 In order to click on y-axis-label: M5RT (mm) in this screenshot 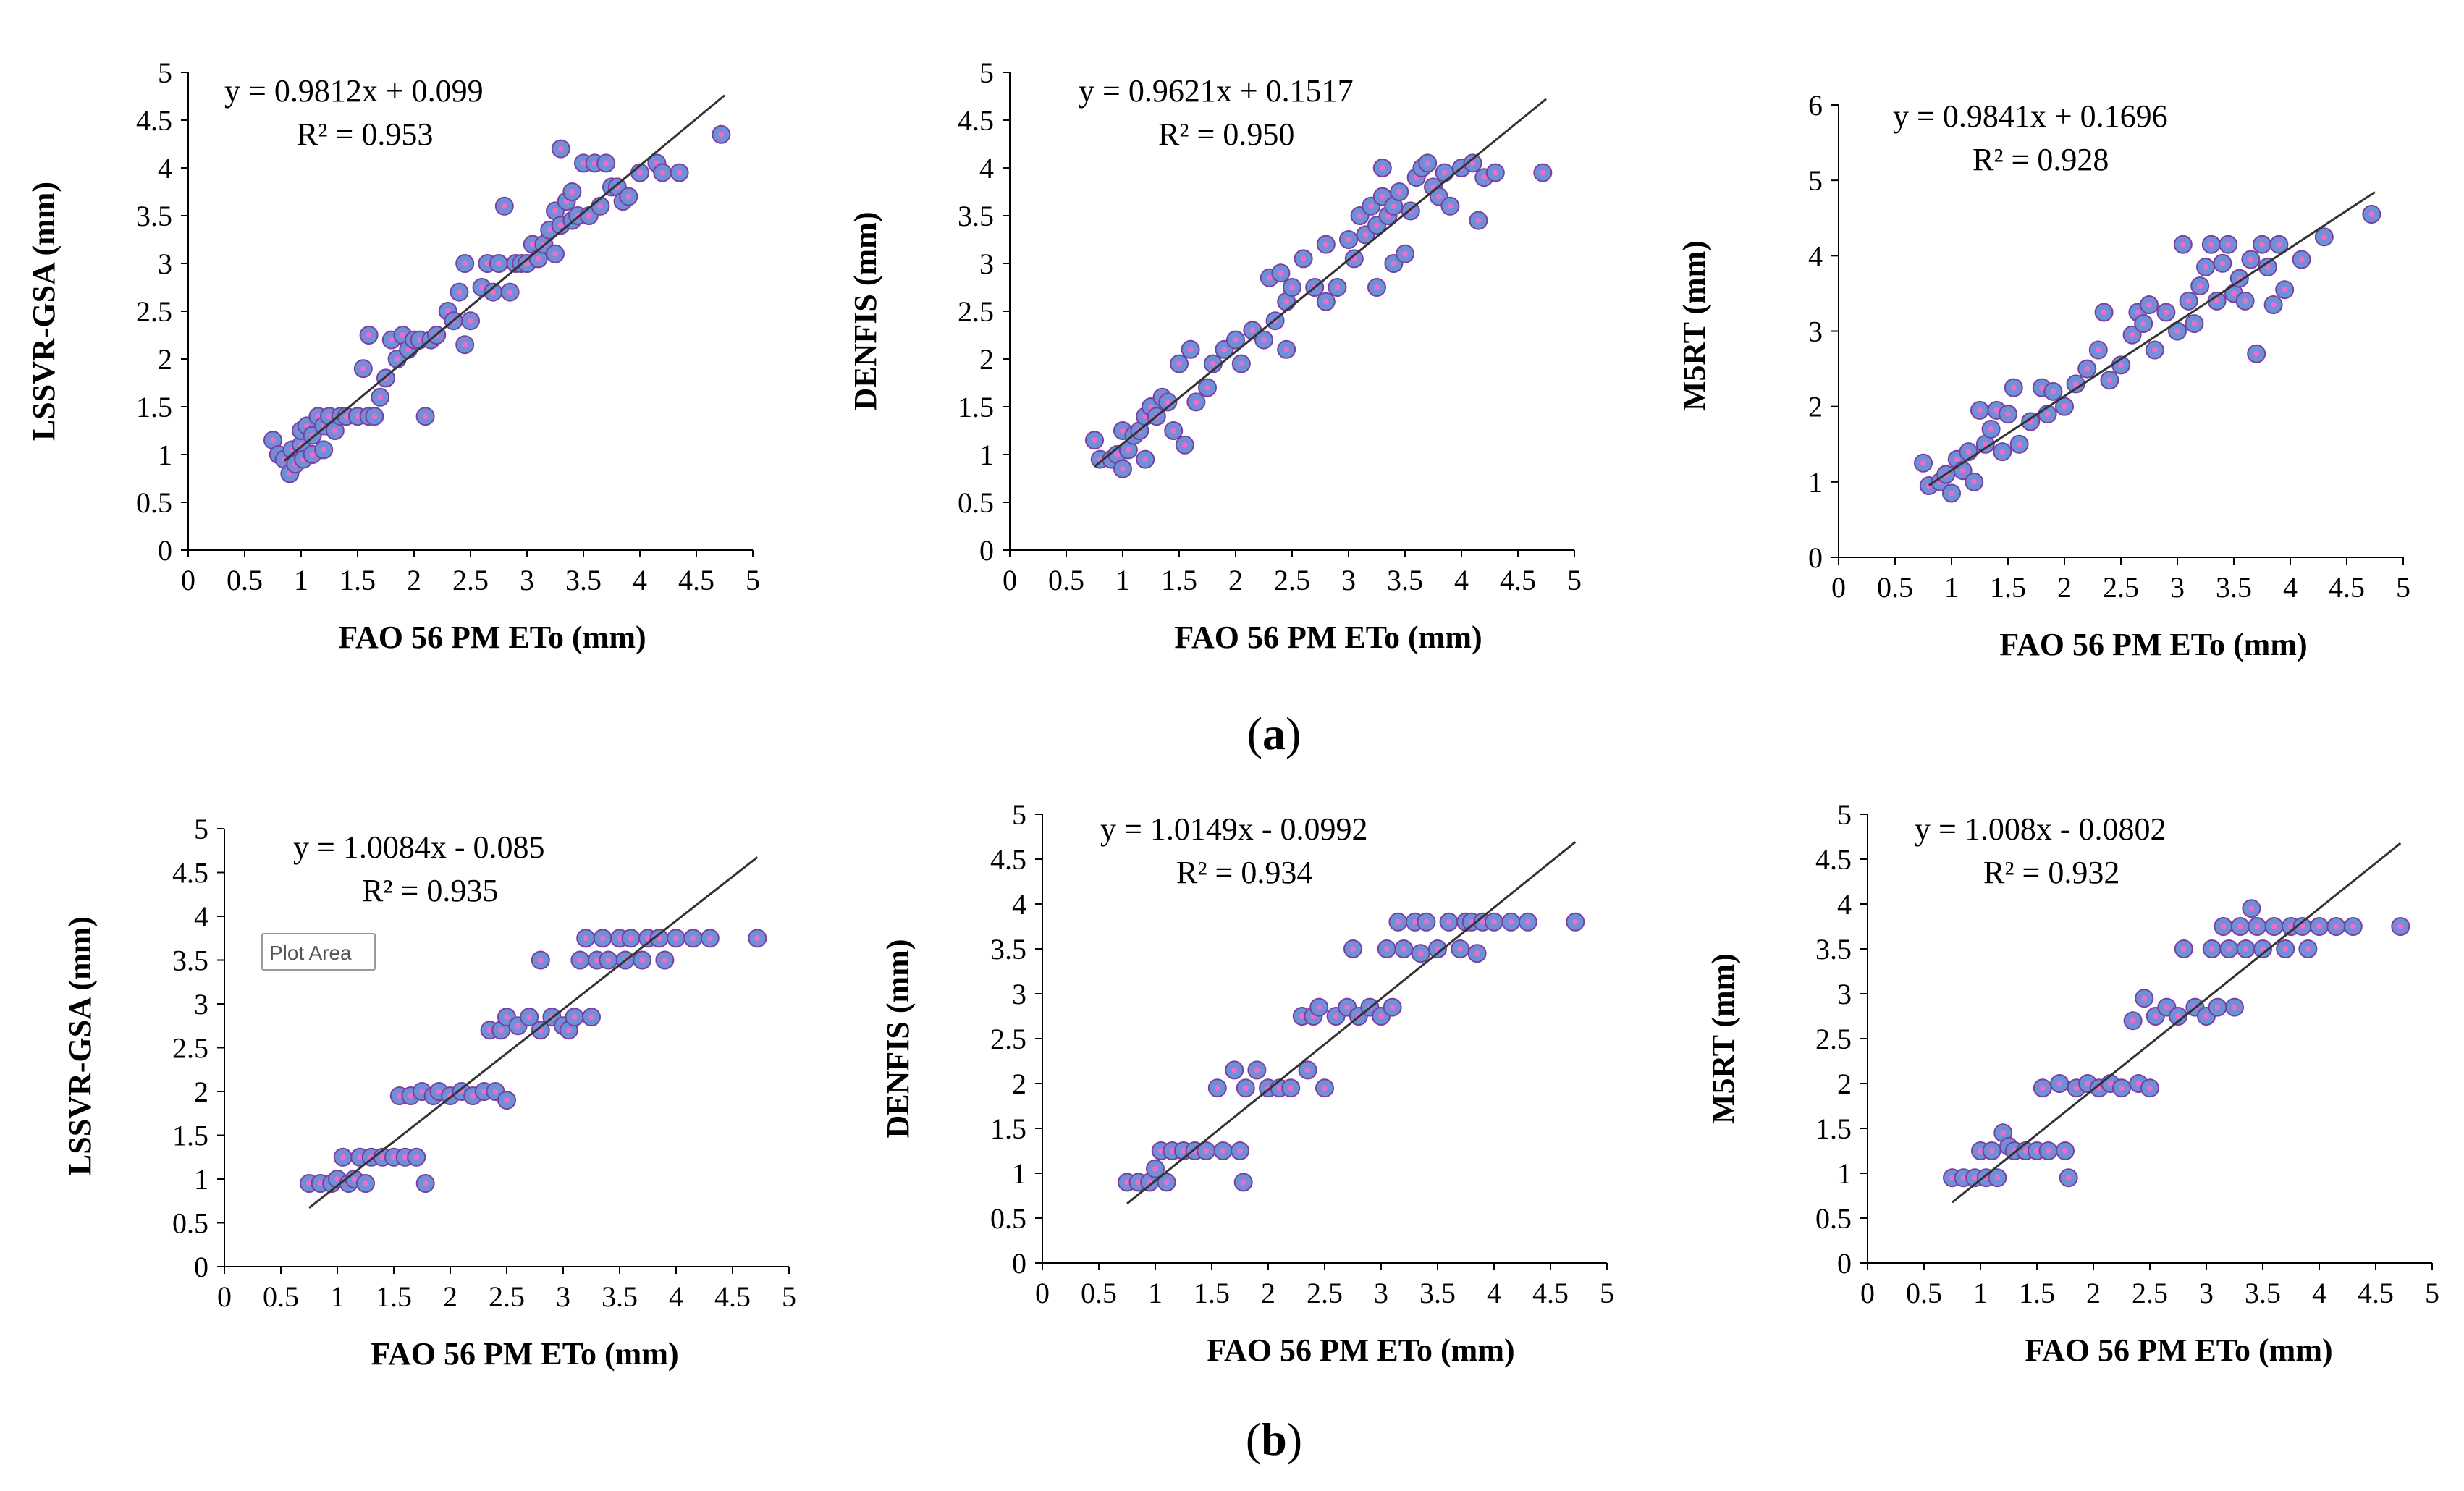, I will do `click(1723, 1038)`.